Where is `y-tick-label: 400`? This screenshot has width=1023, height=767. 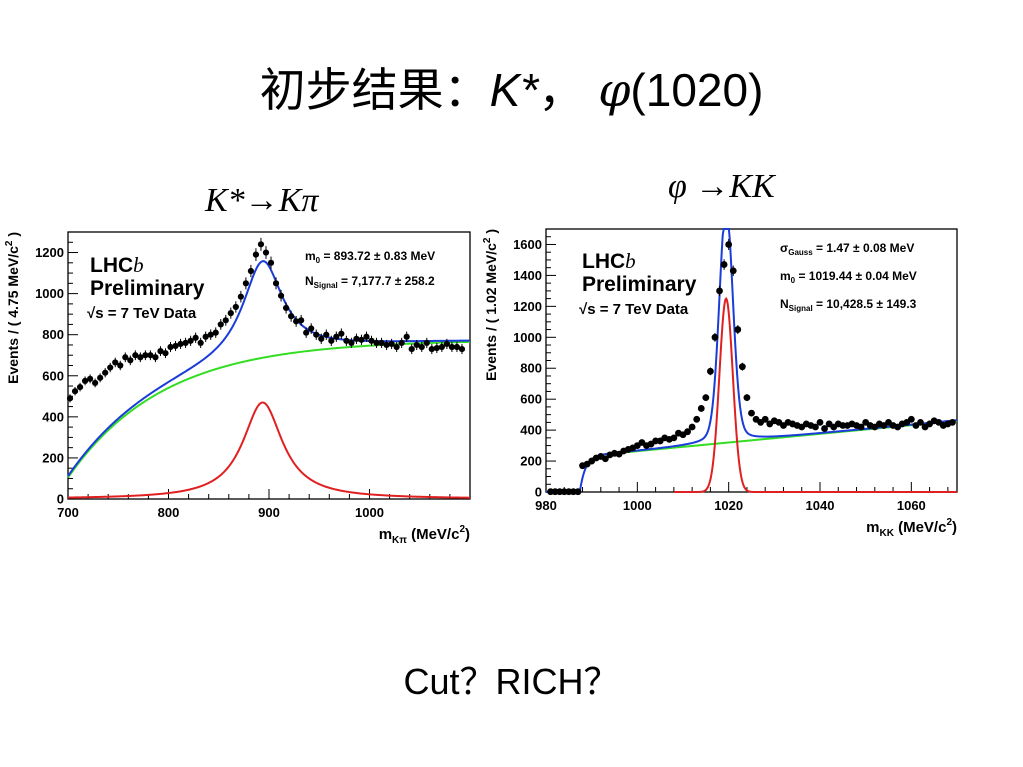
y-tick-label: 400 is located at coordinates (53, 416).